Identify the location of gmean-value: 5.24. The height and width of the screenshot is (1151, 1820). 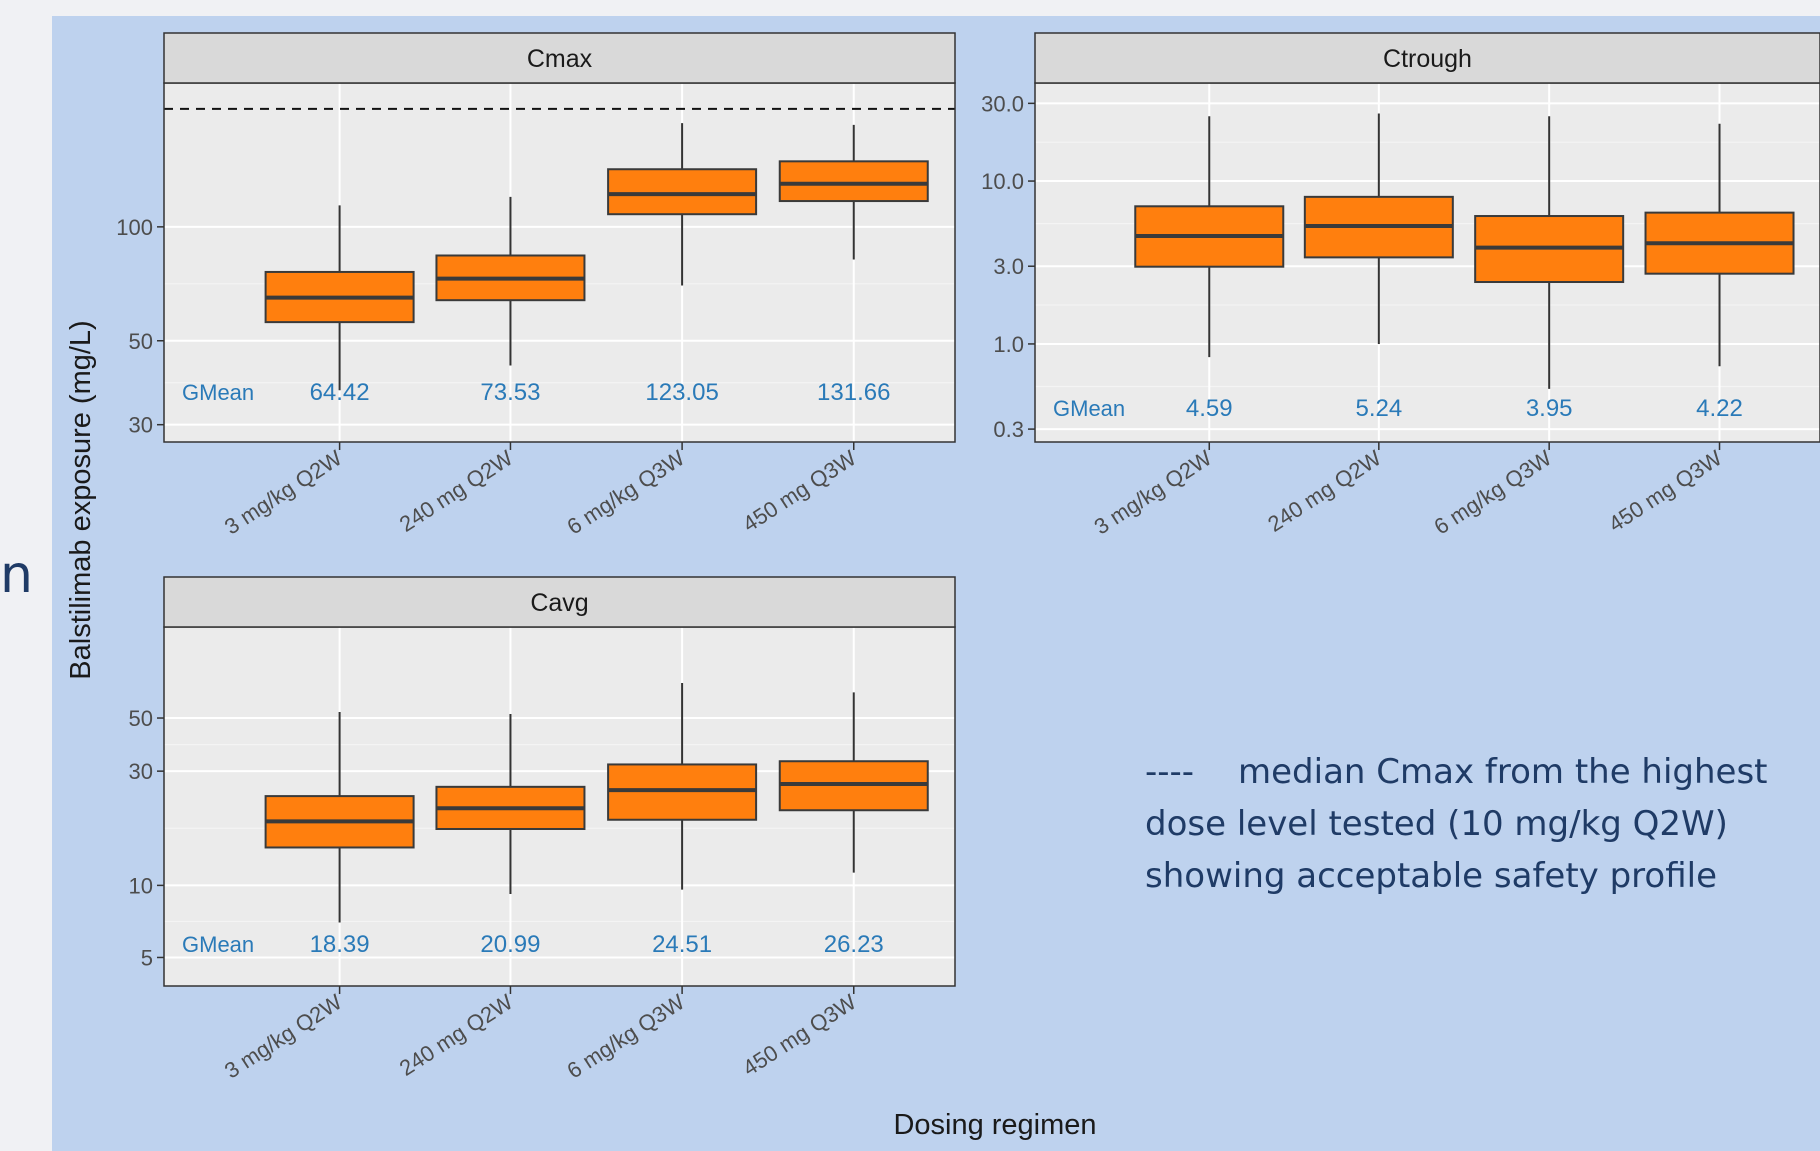
(1378, 408).